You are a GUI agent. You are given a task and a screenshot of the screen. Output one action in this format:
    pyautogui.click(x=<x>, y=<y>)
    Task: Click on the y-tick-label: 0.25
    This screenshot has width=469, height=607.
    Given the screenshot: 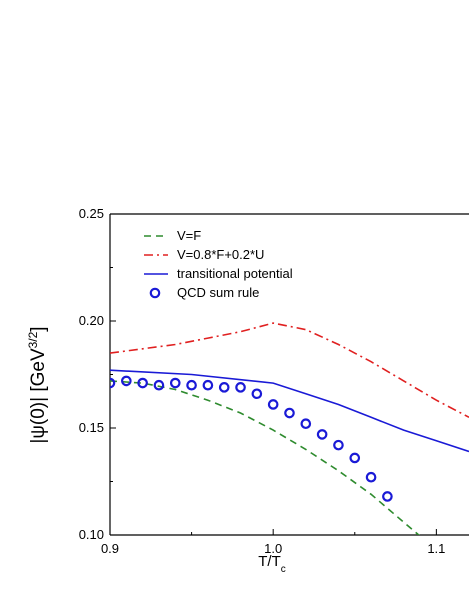 What is the action you would take?
    pyautogui.click(x=91, y=213)
    